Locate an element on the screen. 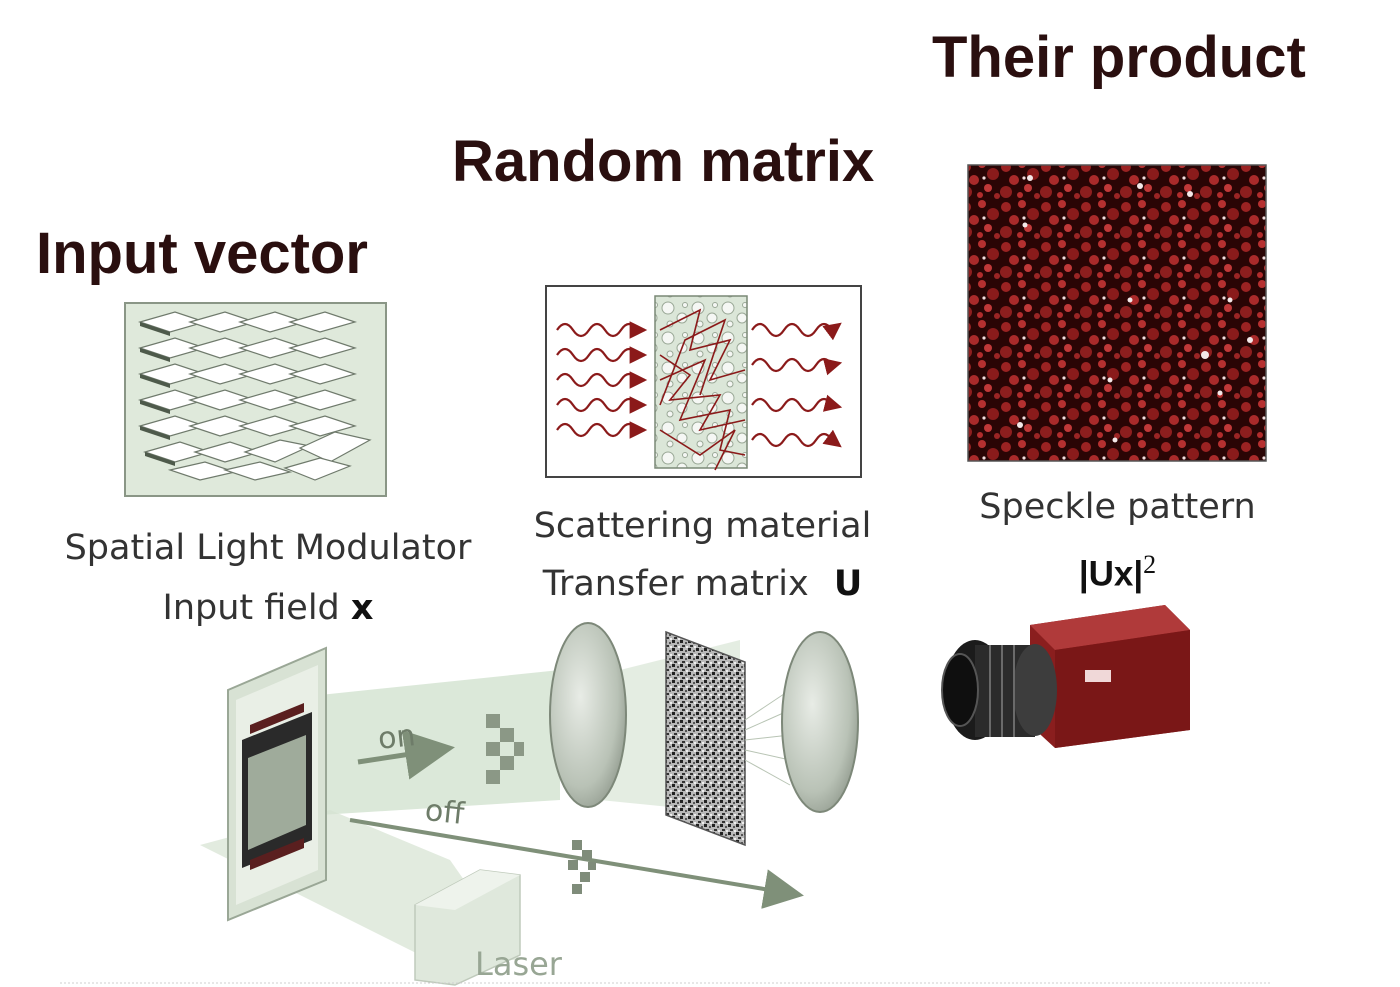 The image size is (1400, 987). scattering-material-image is located at coordinates (703, 381).